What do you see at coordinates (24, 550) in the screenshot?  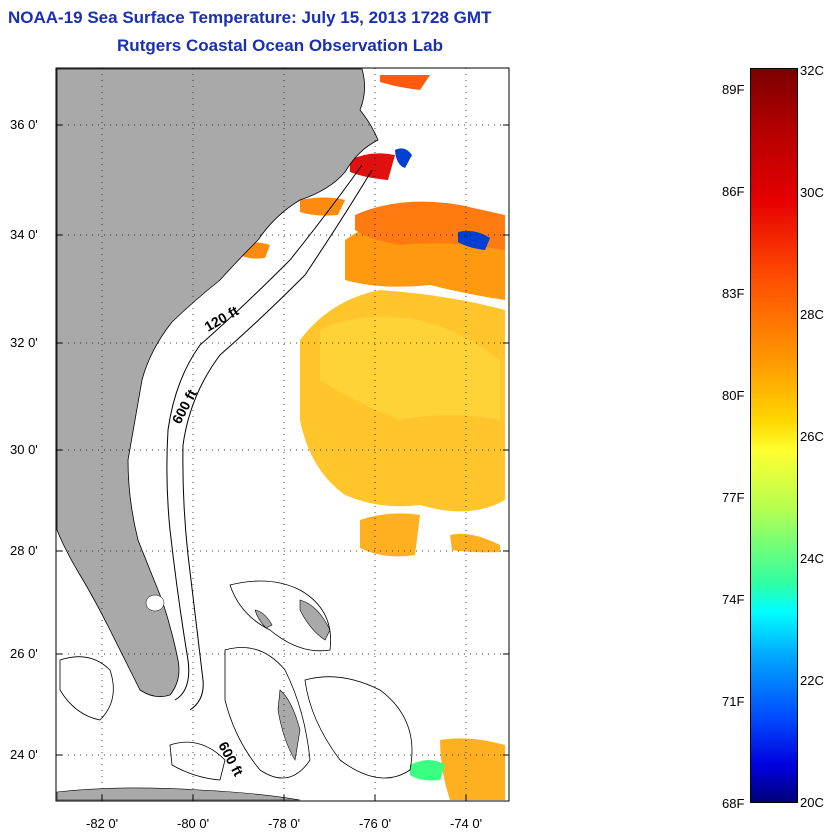 I see `lat-label-28: 28 0'` at bounding box center [24, 550].